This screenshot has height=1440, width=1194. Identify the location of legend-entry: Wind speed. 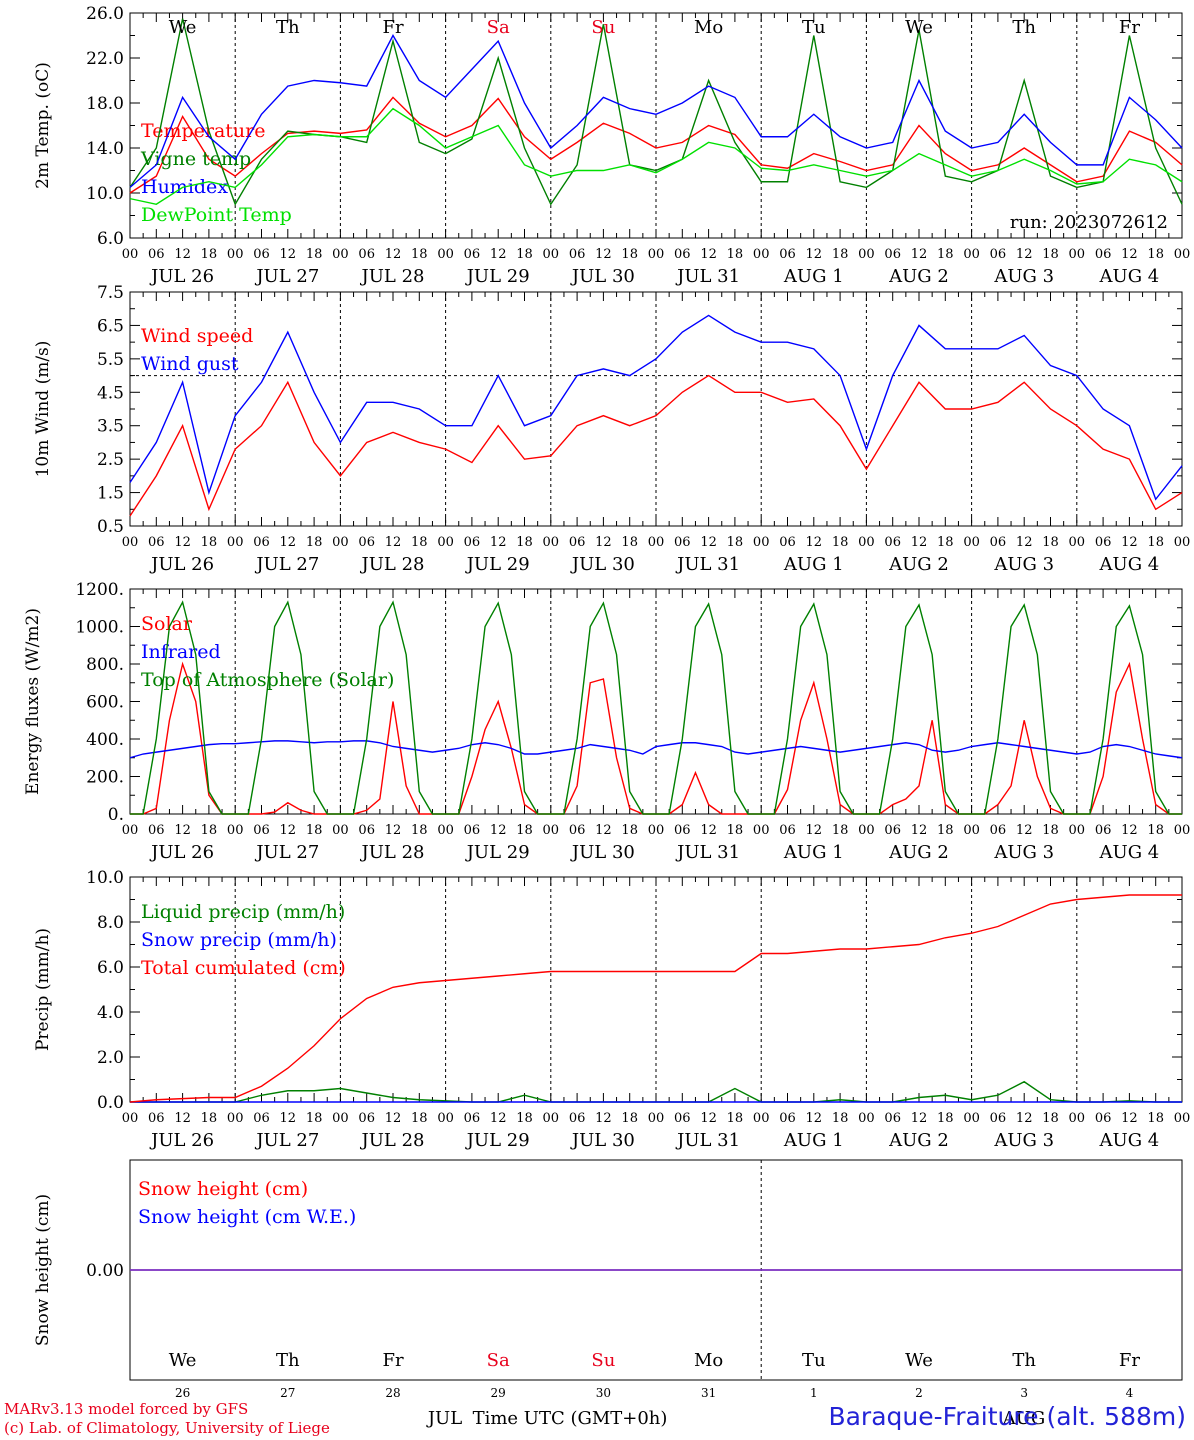
(197, 336).